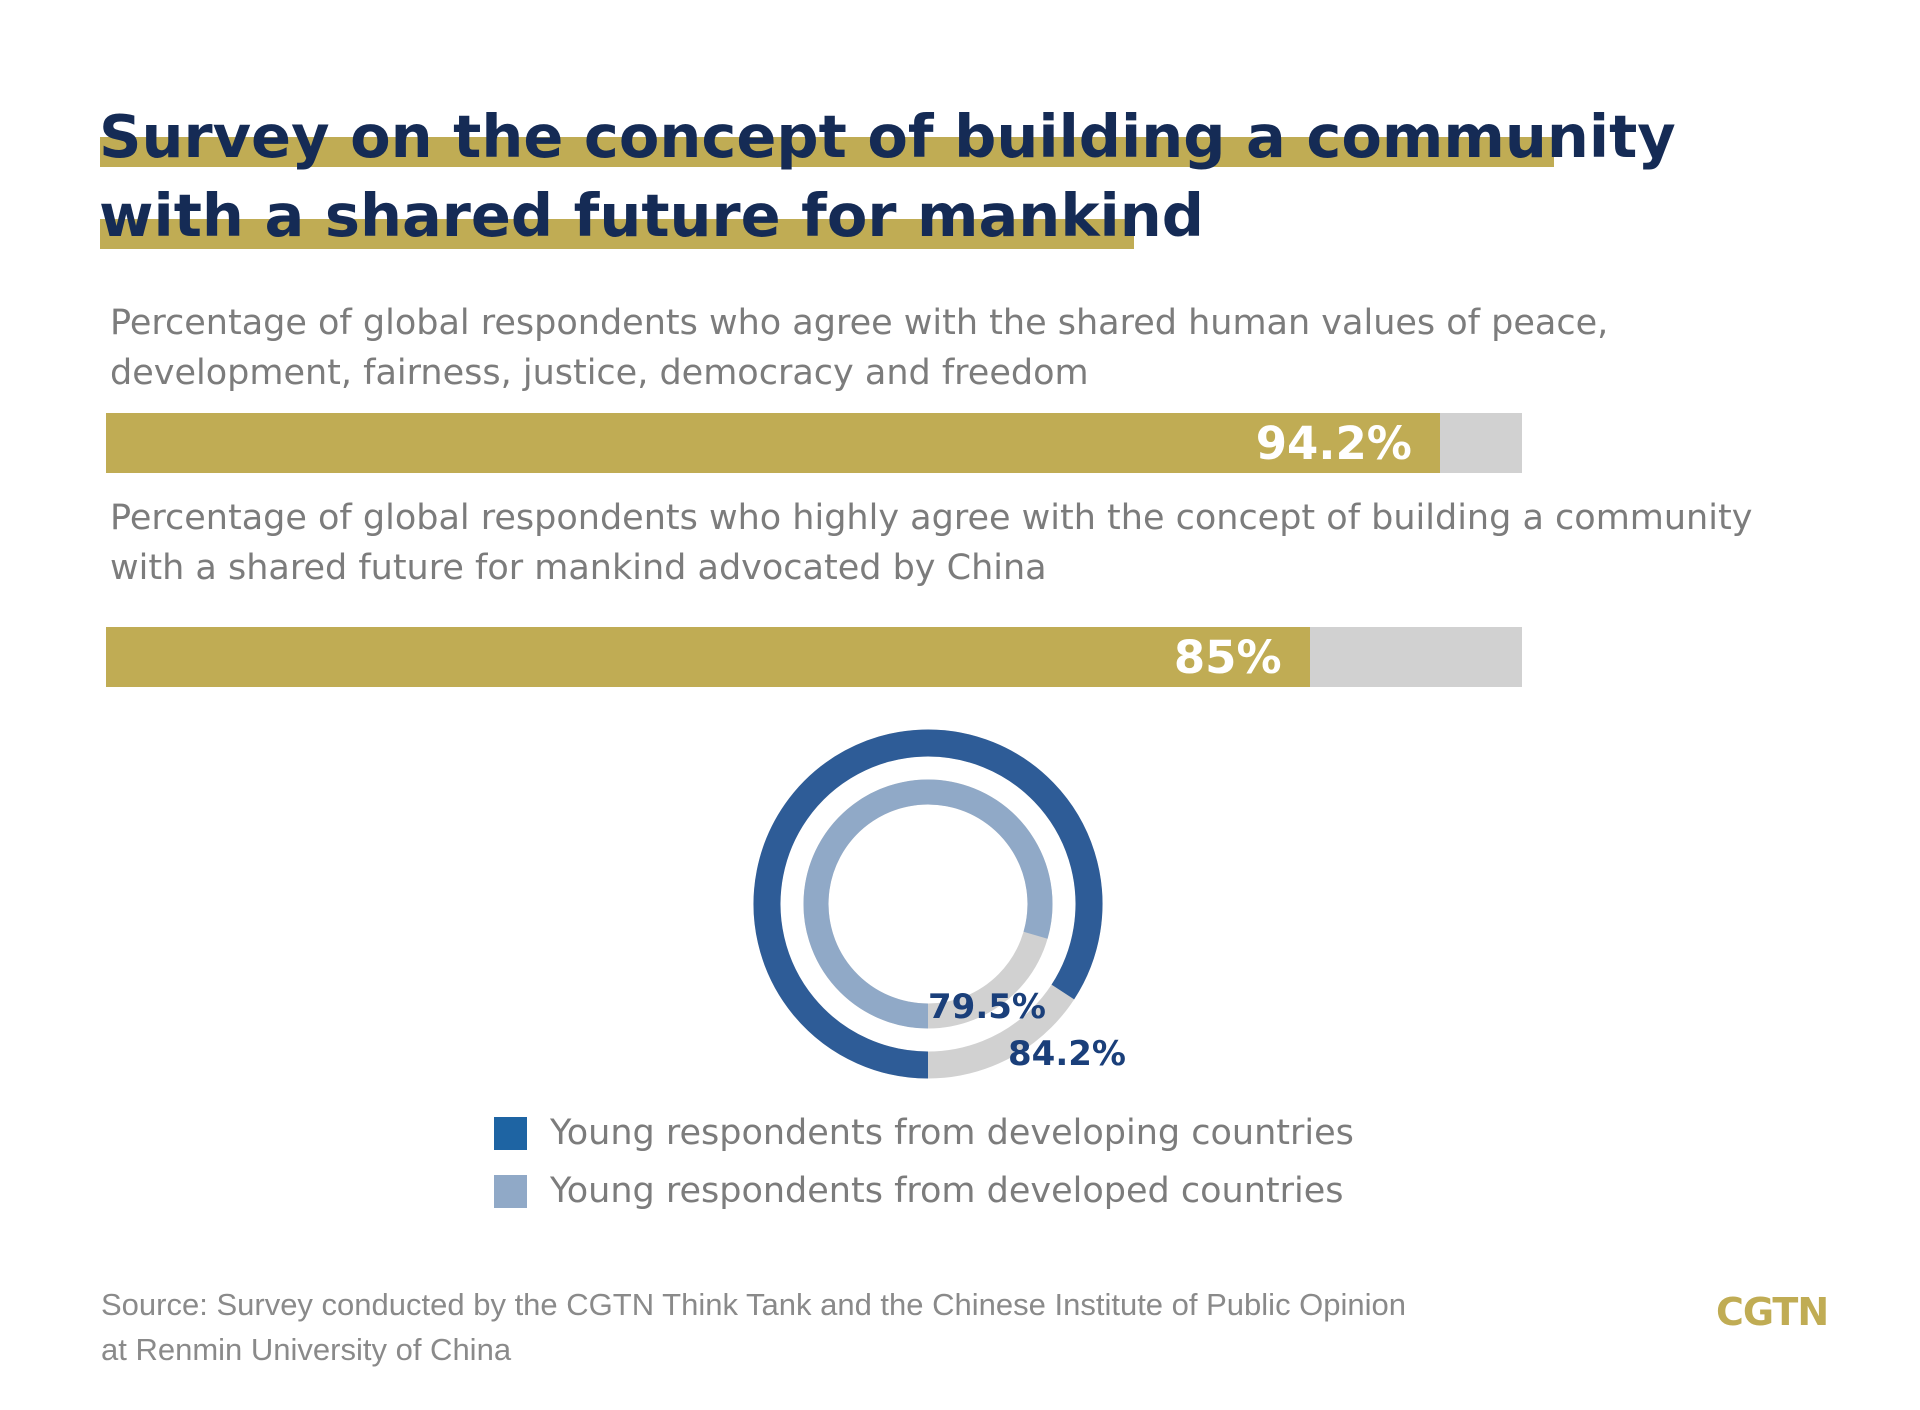 The width and height of the screenshot is (1920, 1410). I want to click on chart-title-line-2: with a shared future for mankind, so click(652, 215).